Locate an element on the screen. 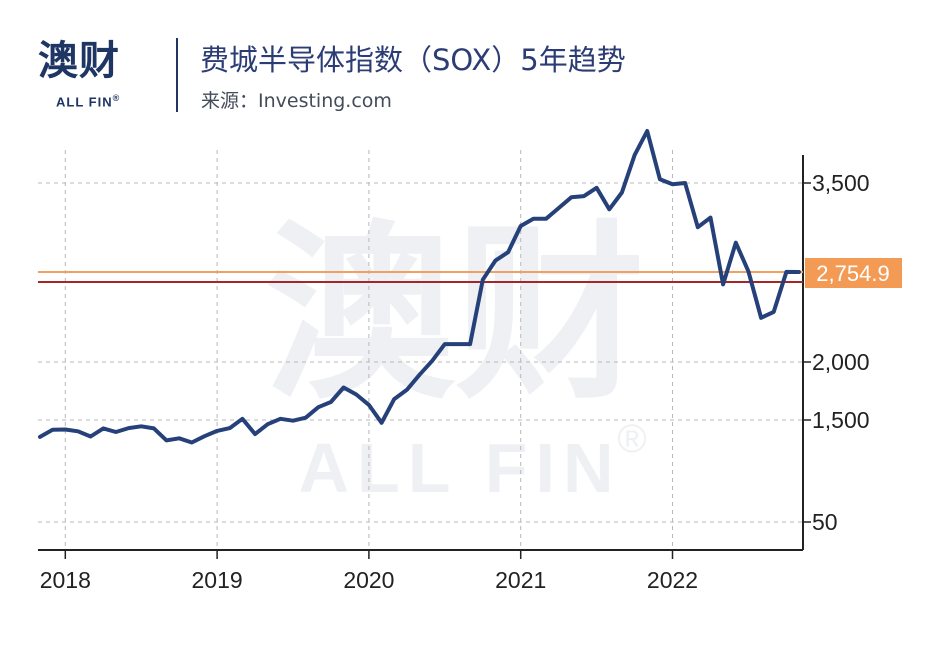  current-value-badge: 2,754.9 is located at coordinates (853, 273).